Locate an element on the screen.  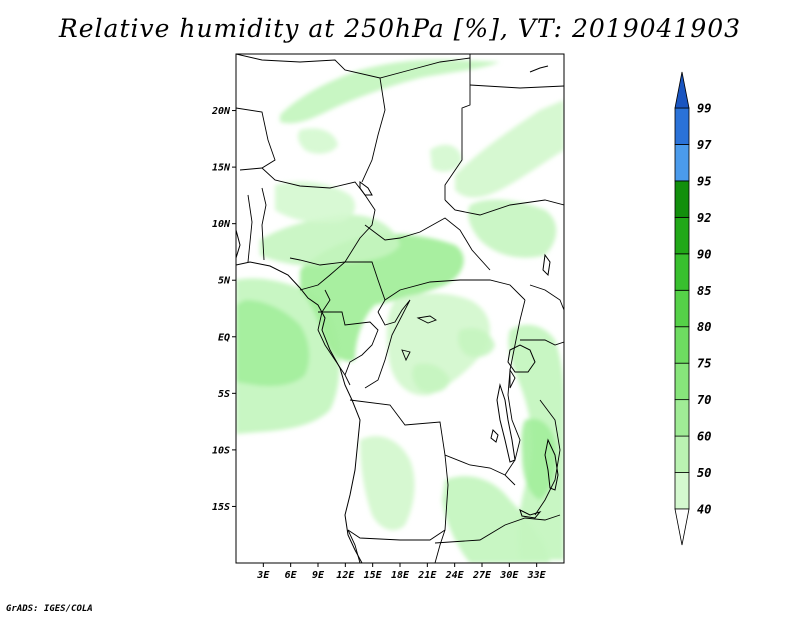
border-angola-zambia is located at coordinates (398, 497).